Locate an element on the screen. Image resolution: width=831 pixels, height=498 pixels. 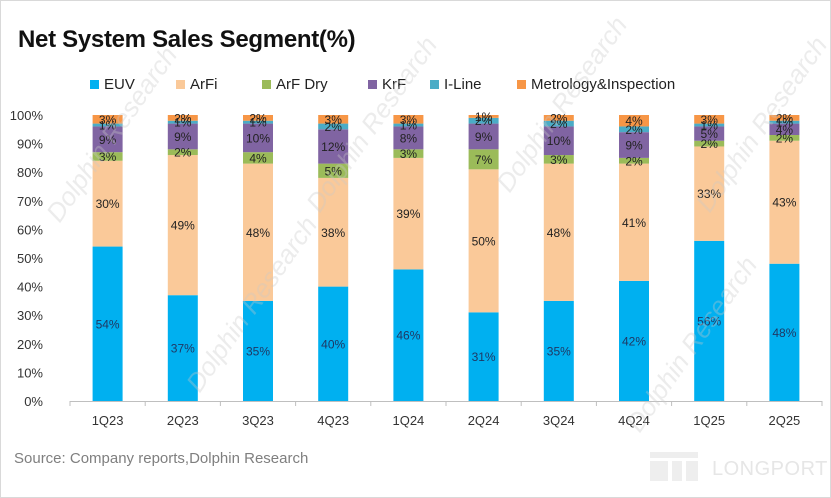
y-tick-label: 100% is located at coordinates (27, 115).